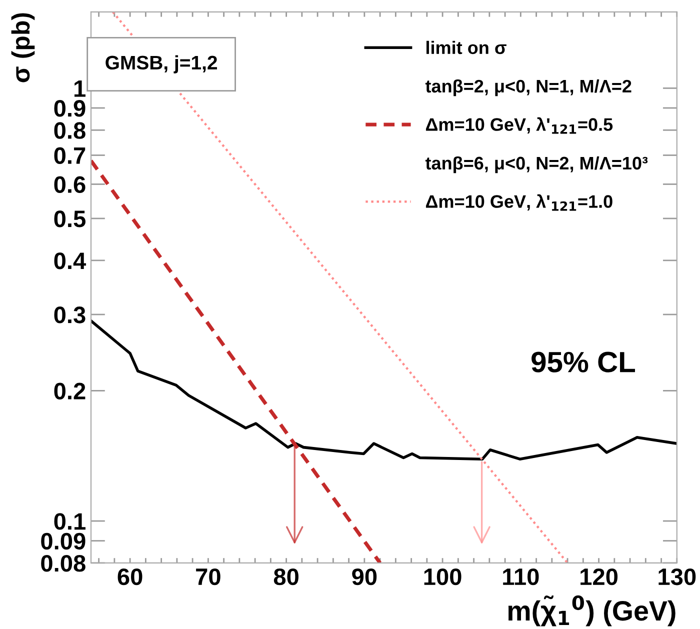  What do you see at coordinates (528, 87) in the screenshot?
I see `annotation: tanβ=2, μ<0, N=1, M/Λ=2` at bounding box center [528, 87].